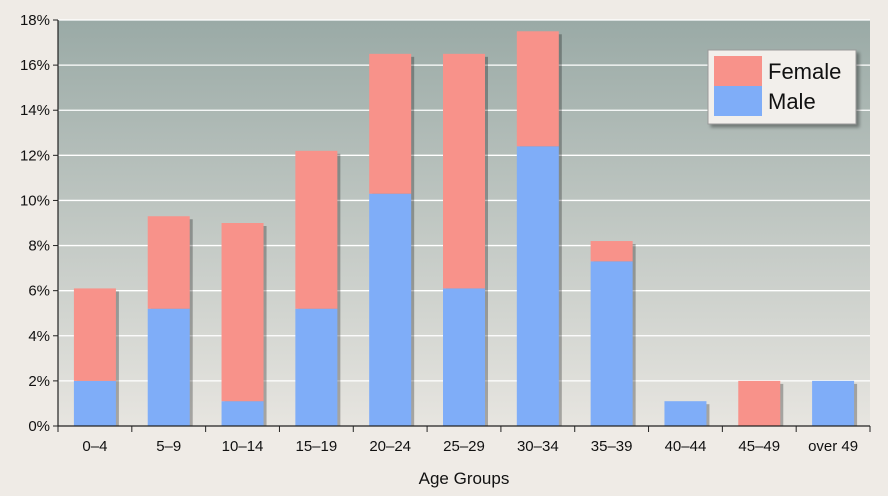 The image size is (888, 496). Describe the element at coordinates (35, 65) in the screenshot. I see `y-tick-label: 16%` at that location.